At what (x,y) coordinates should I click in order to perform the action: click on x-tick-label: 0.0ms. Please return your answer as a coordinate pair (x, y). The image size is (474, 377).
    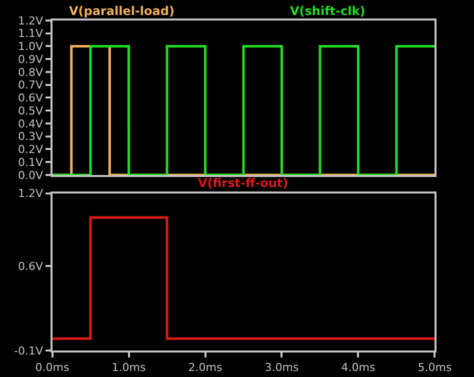
    Looking at the image, I should click on (52, 367).